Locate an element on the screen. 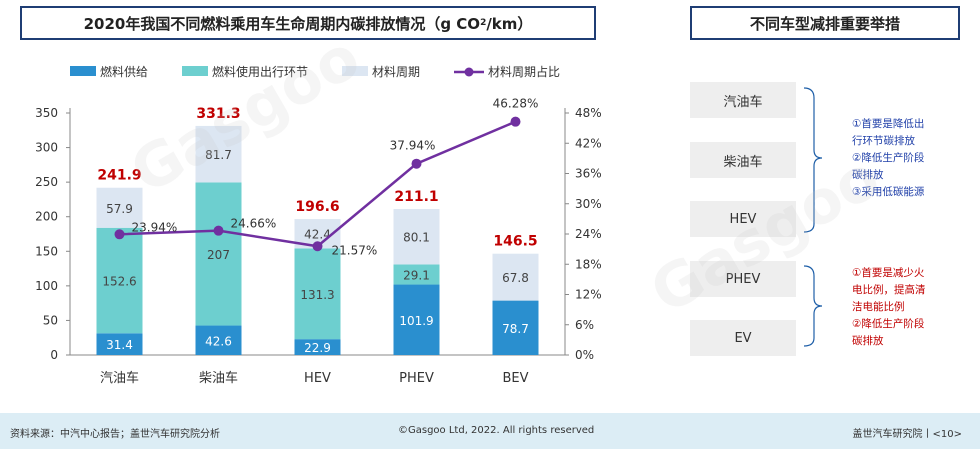 The width and height of the screenshot is (980, 449). y2-tick-label: 42% is located at coordinates (588, 143).